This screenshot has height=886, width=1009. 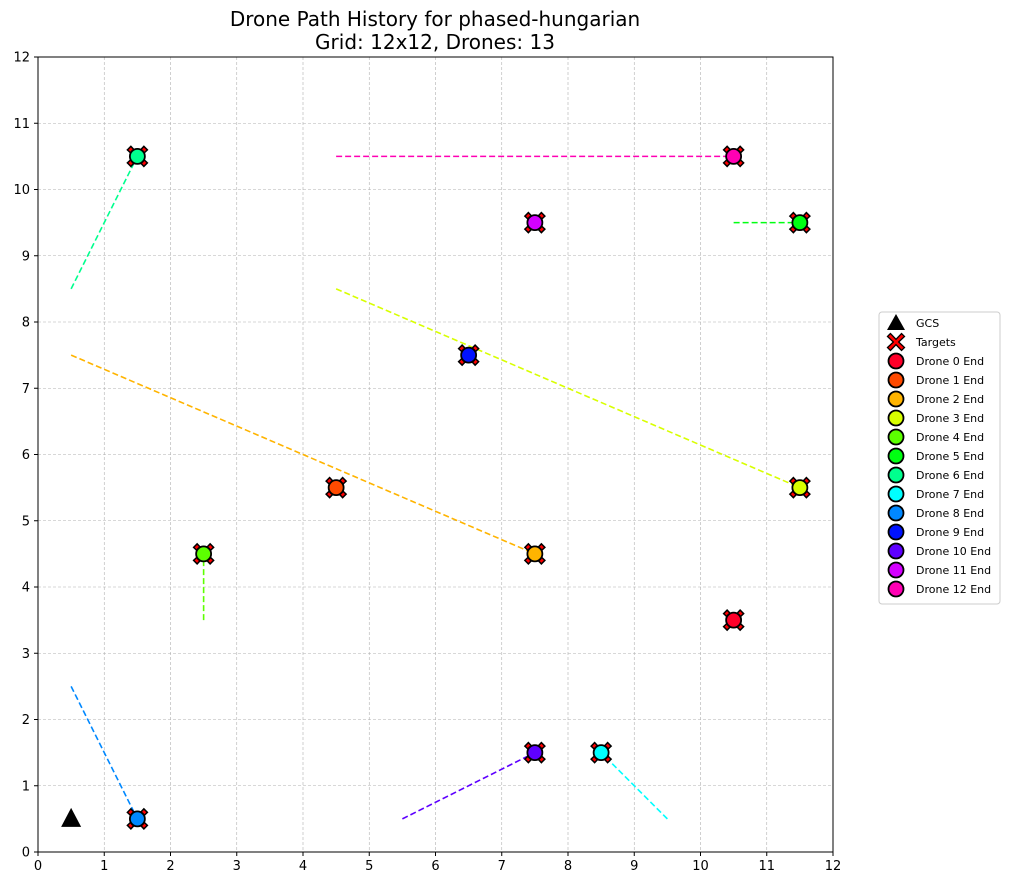 What do you see at coordinates (21, 190) in the screenshot?
I see `y-tick-label: 10` at bounding box center [21, 190].